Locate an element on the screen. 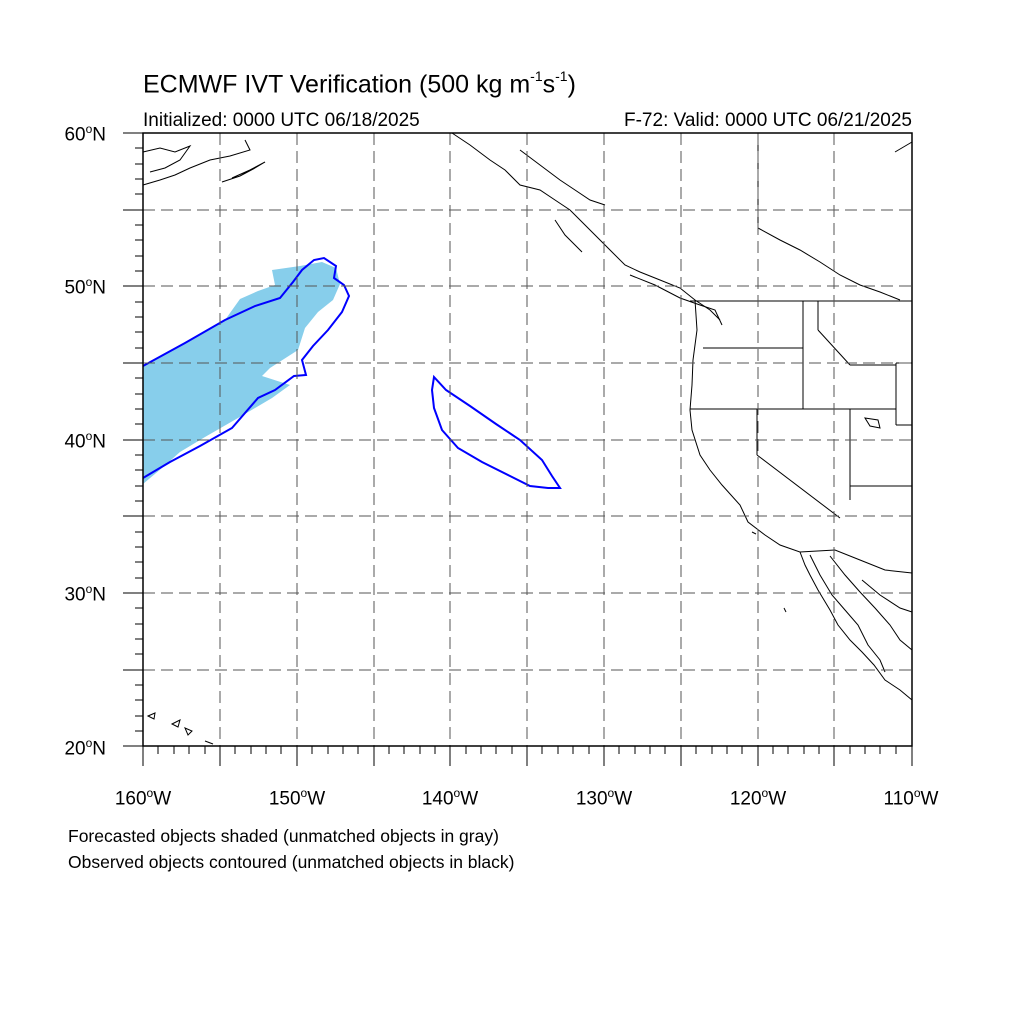  lon-label-120w: 120oW is located at coordinates (758, 798).